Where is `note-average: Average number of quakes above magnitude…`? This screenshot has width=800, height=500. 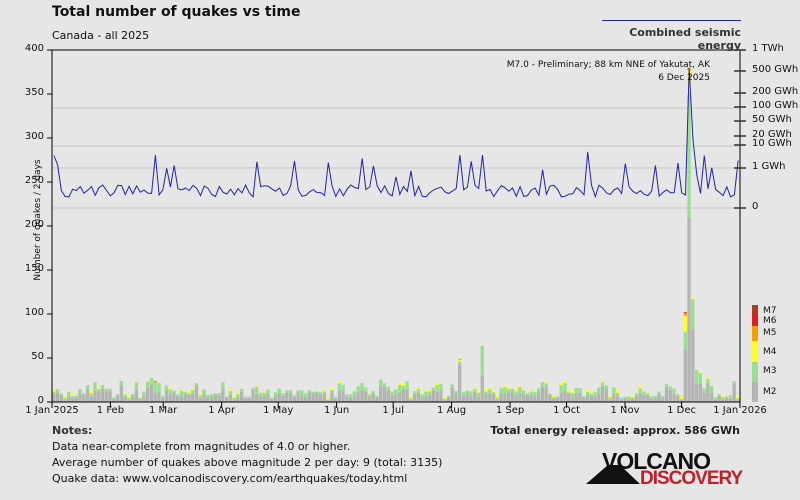 note-average: Average number of quakes above magnitude… is located at coordinates (247, 462).